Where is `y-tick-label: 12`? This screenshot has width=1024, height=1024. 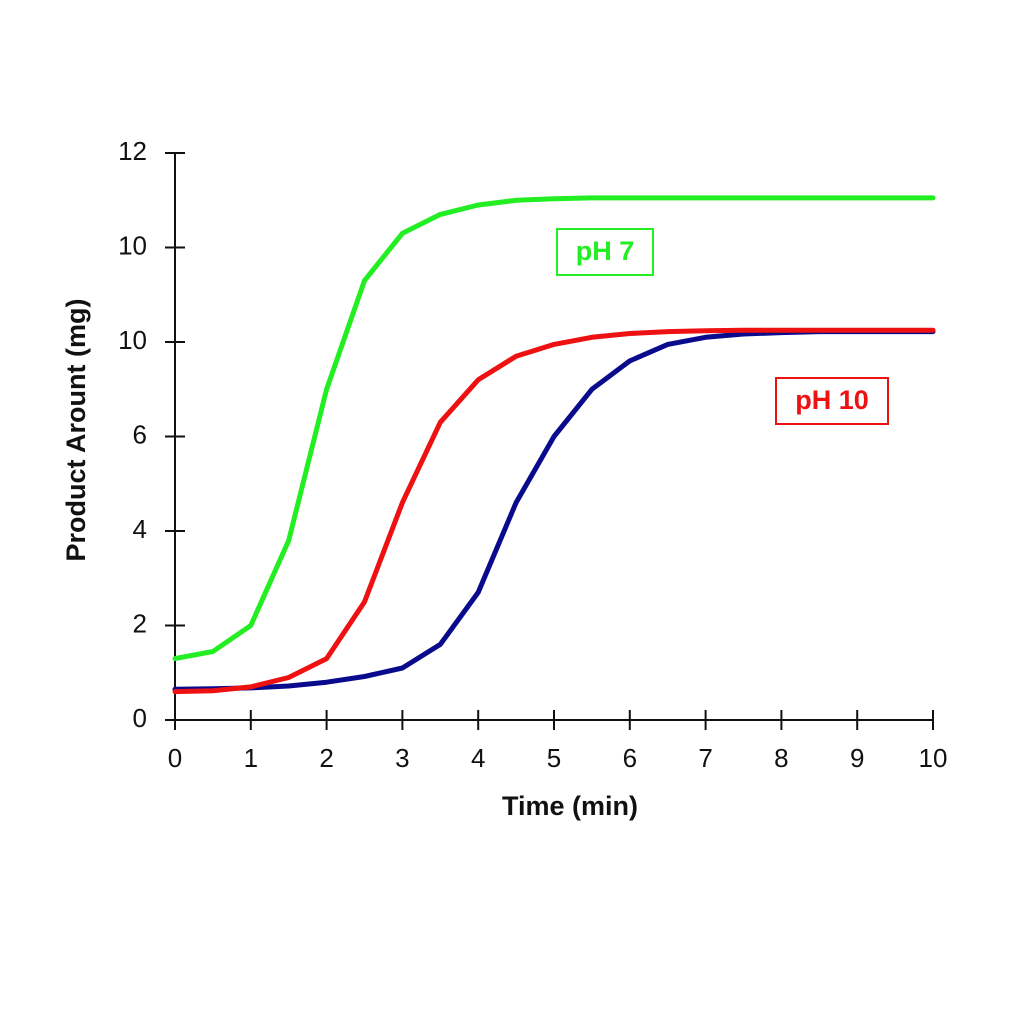 y-tick-label: 12 is located at coordinates (132, 151).